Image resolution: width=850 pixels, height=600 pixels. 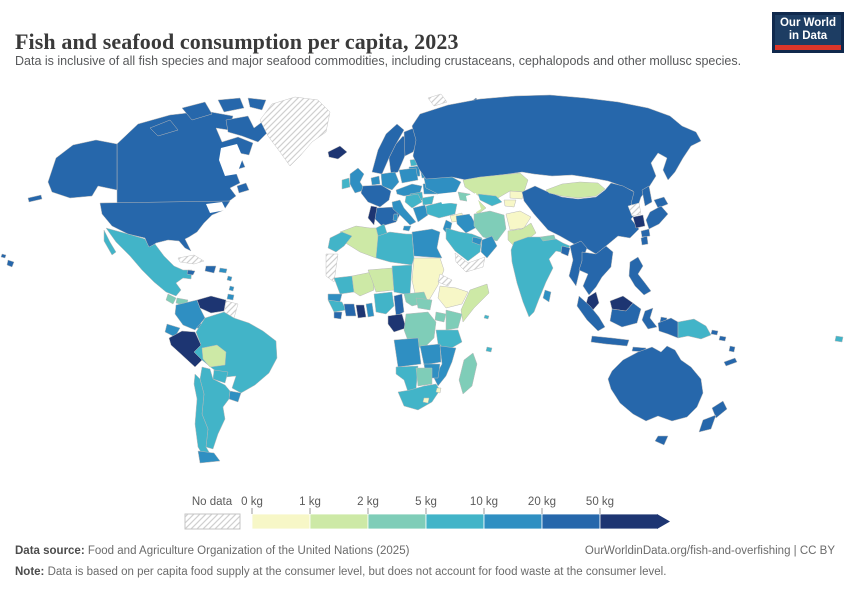 What do you see at coordinates (468, 373) in the screenshot?
I see `region-madagascar` at bounding box center [468, 373].